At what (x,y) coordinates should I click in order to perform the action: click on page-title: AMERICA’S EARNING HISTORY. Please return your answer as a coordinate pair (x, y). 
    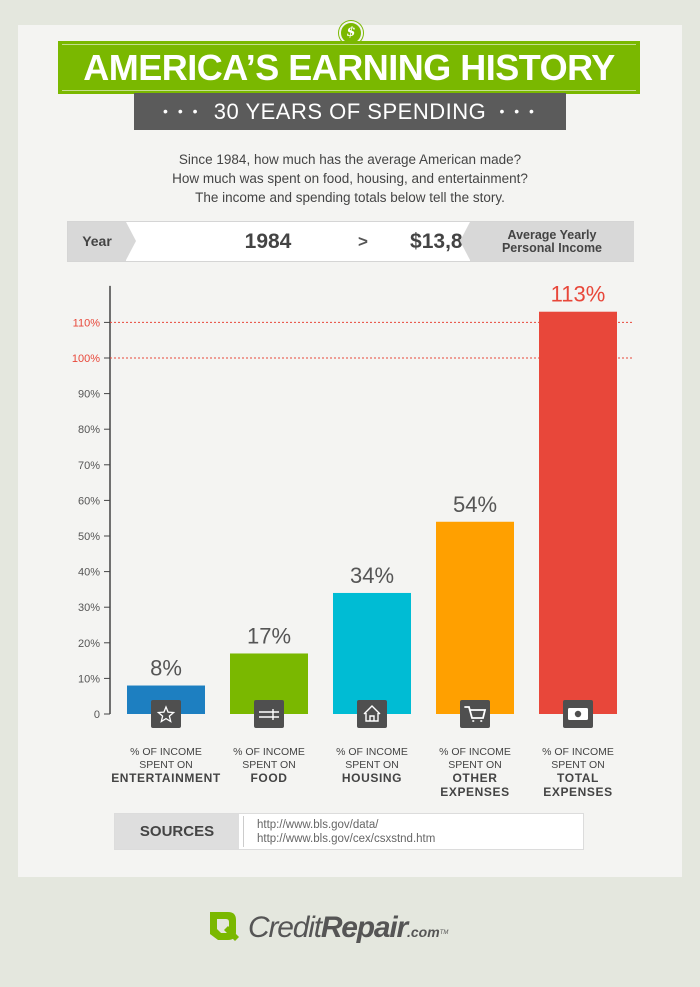
    Looking at the image, I should click on (349, 67).